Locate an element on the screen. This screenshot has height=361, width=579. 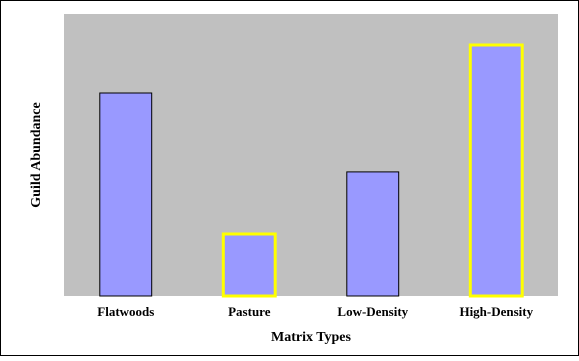
y-axis-label: Guild Abundance is located at coordinates (36, 154).